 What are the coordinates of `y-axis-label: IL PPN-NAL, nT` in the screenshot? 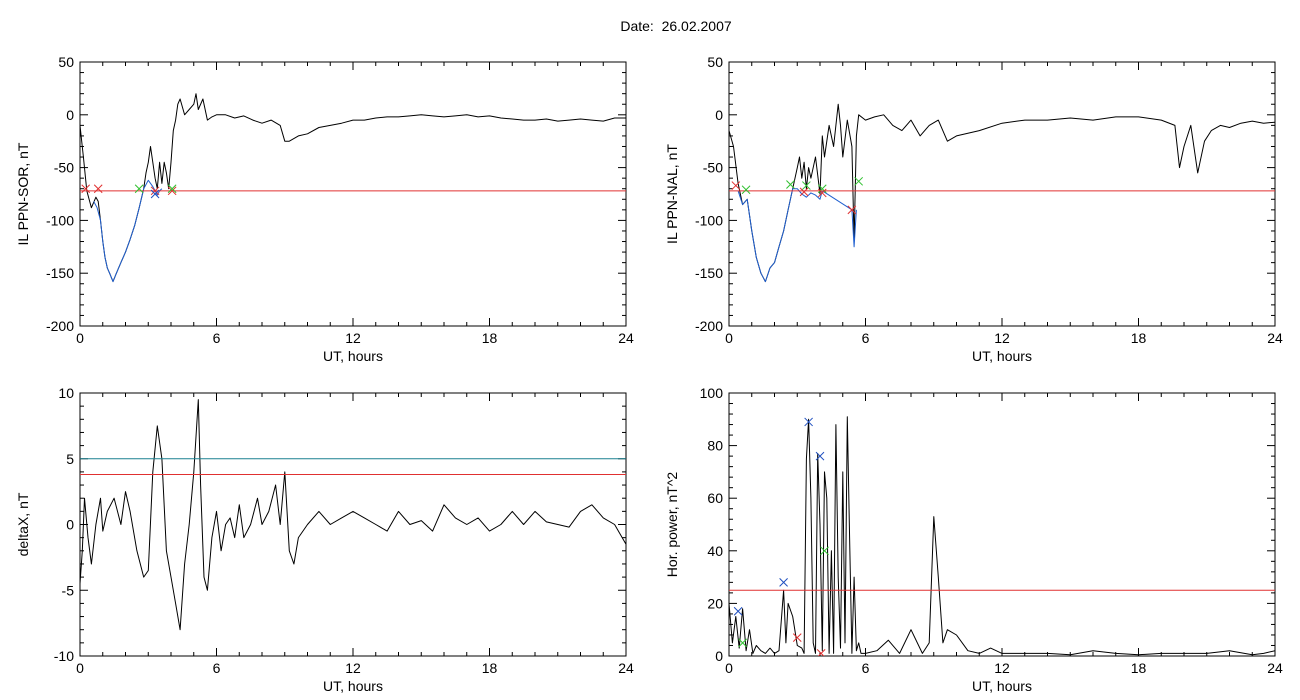 It's located at (672, 194).